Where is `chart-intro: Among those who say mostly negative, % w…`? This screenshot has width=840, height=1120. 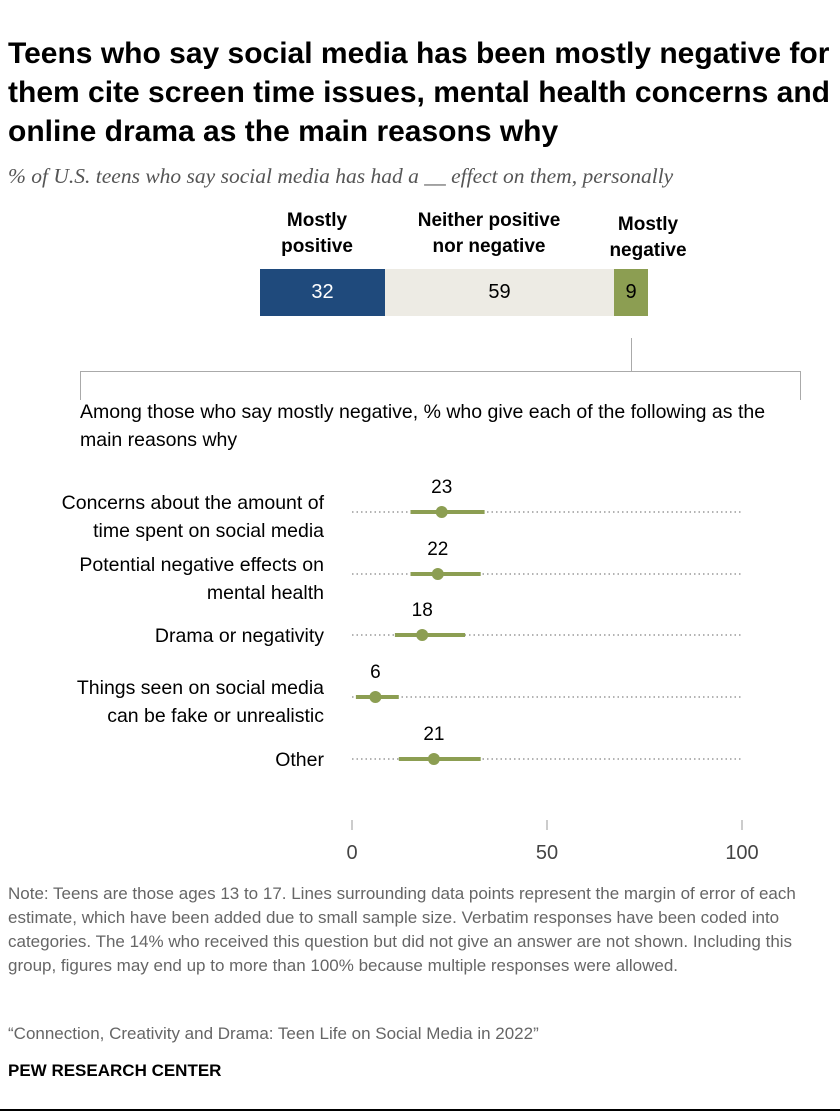 chart-intro: Among those who say mostly negative, % w… is located at coordinates (423, 426).